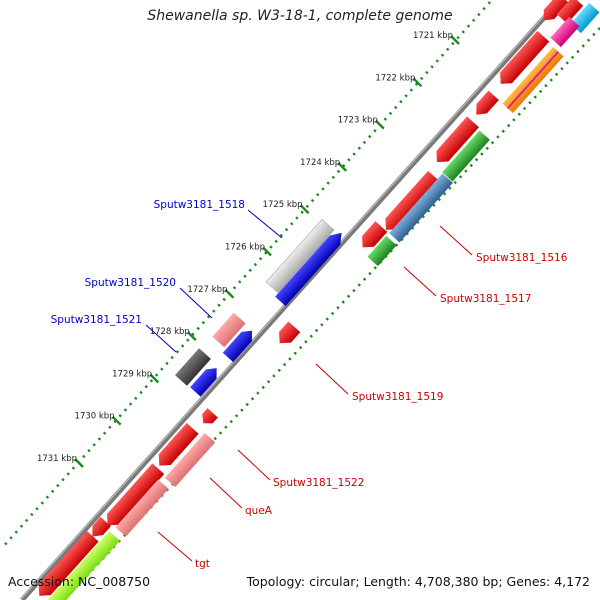  I want to click on gene-label-tgt: tgt, so click(202, 564).